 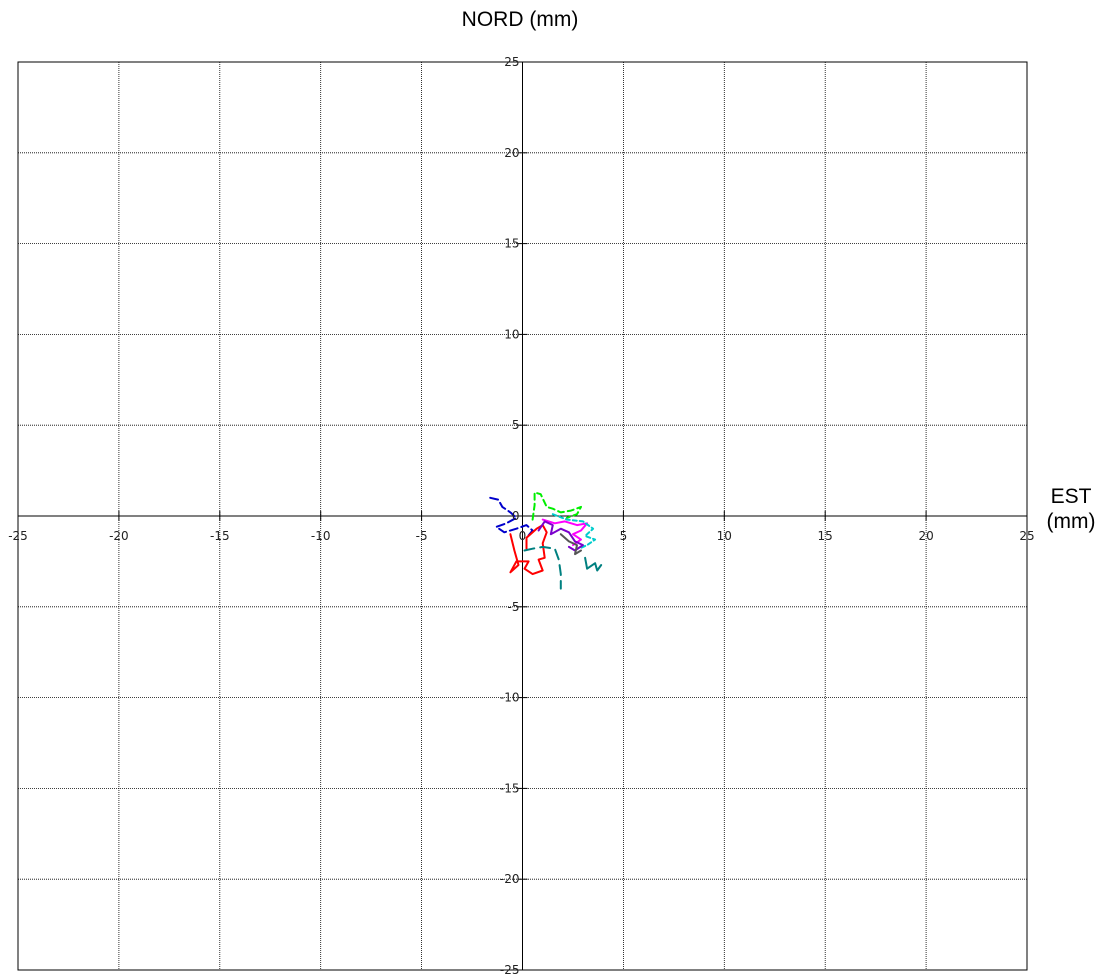 What do you see at coordinates (220, 536) in the screenshot?
I see `x-tick-label: -15` at bounding box center [220, 536].